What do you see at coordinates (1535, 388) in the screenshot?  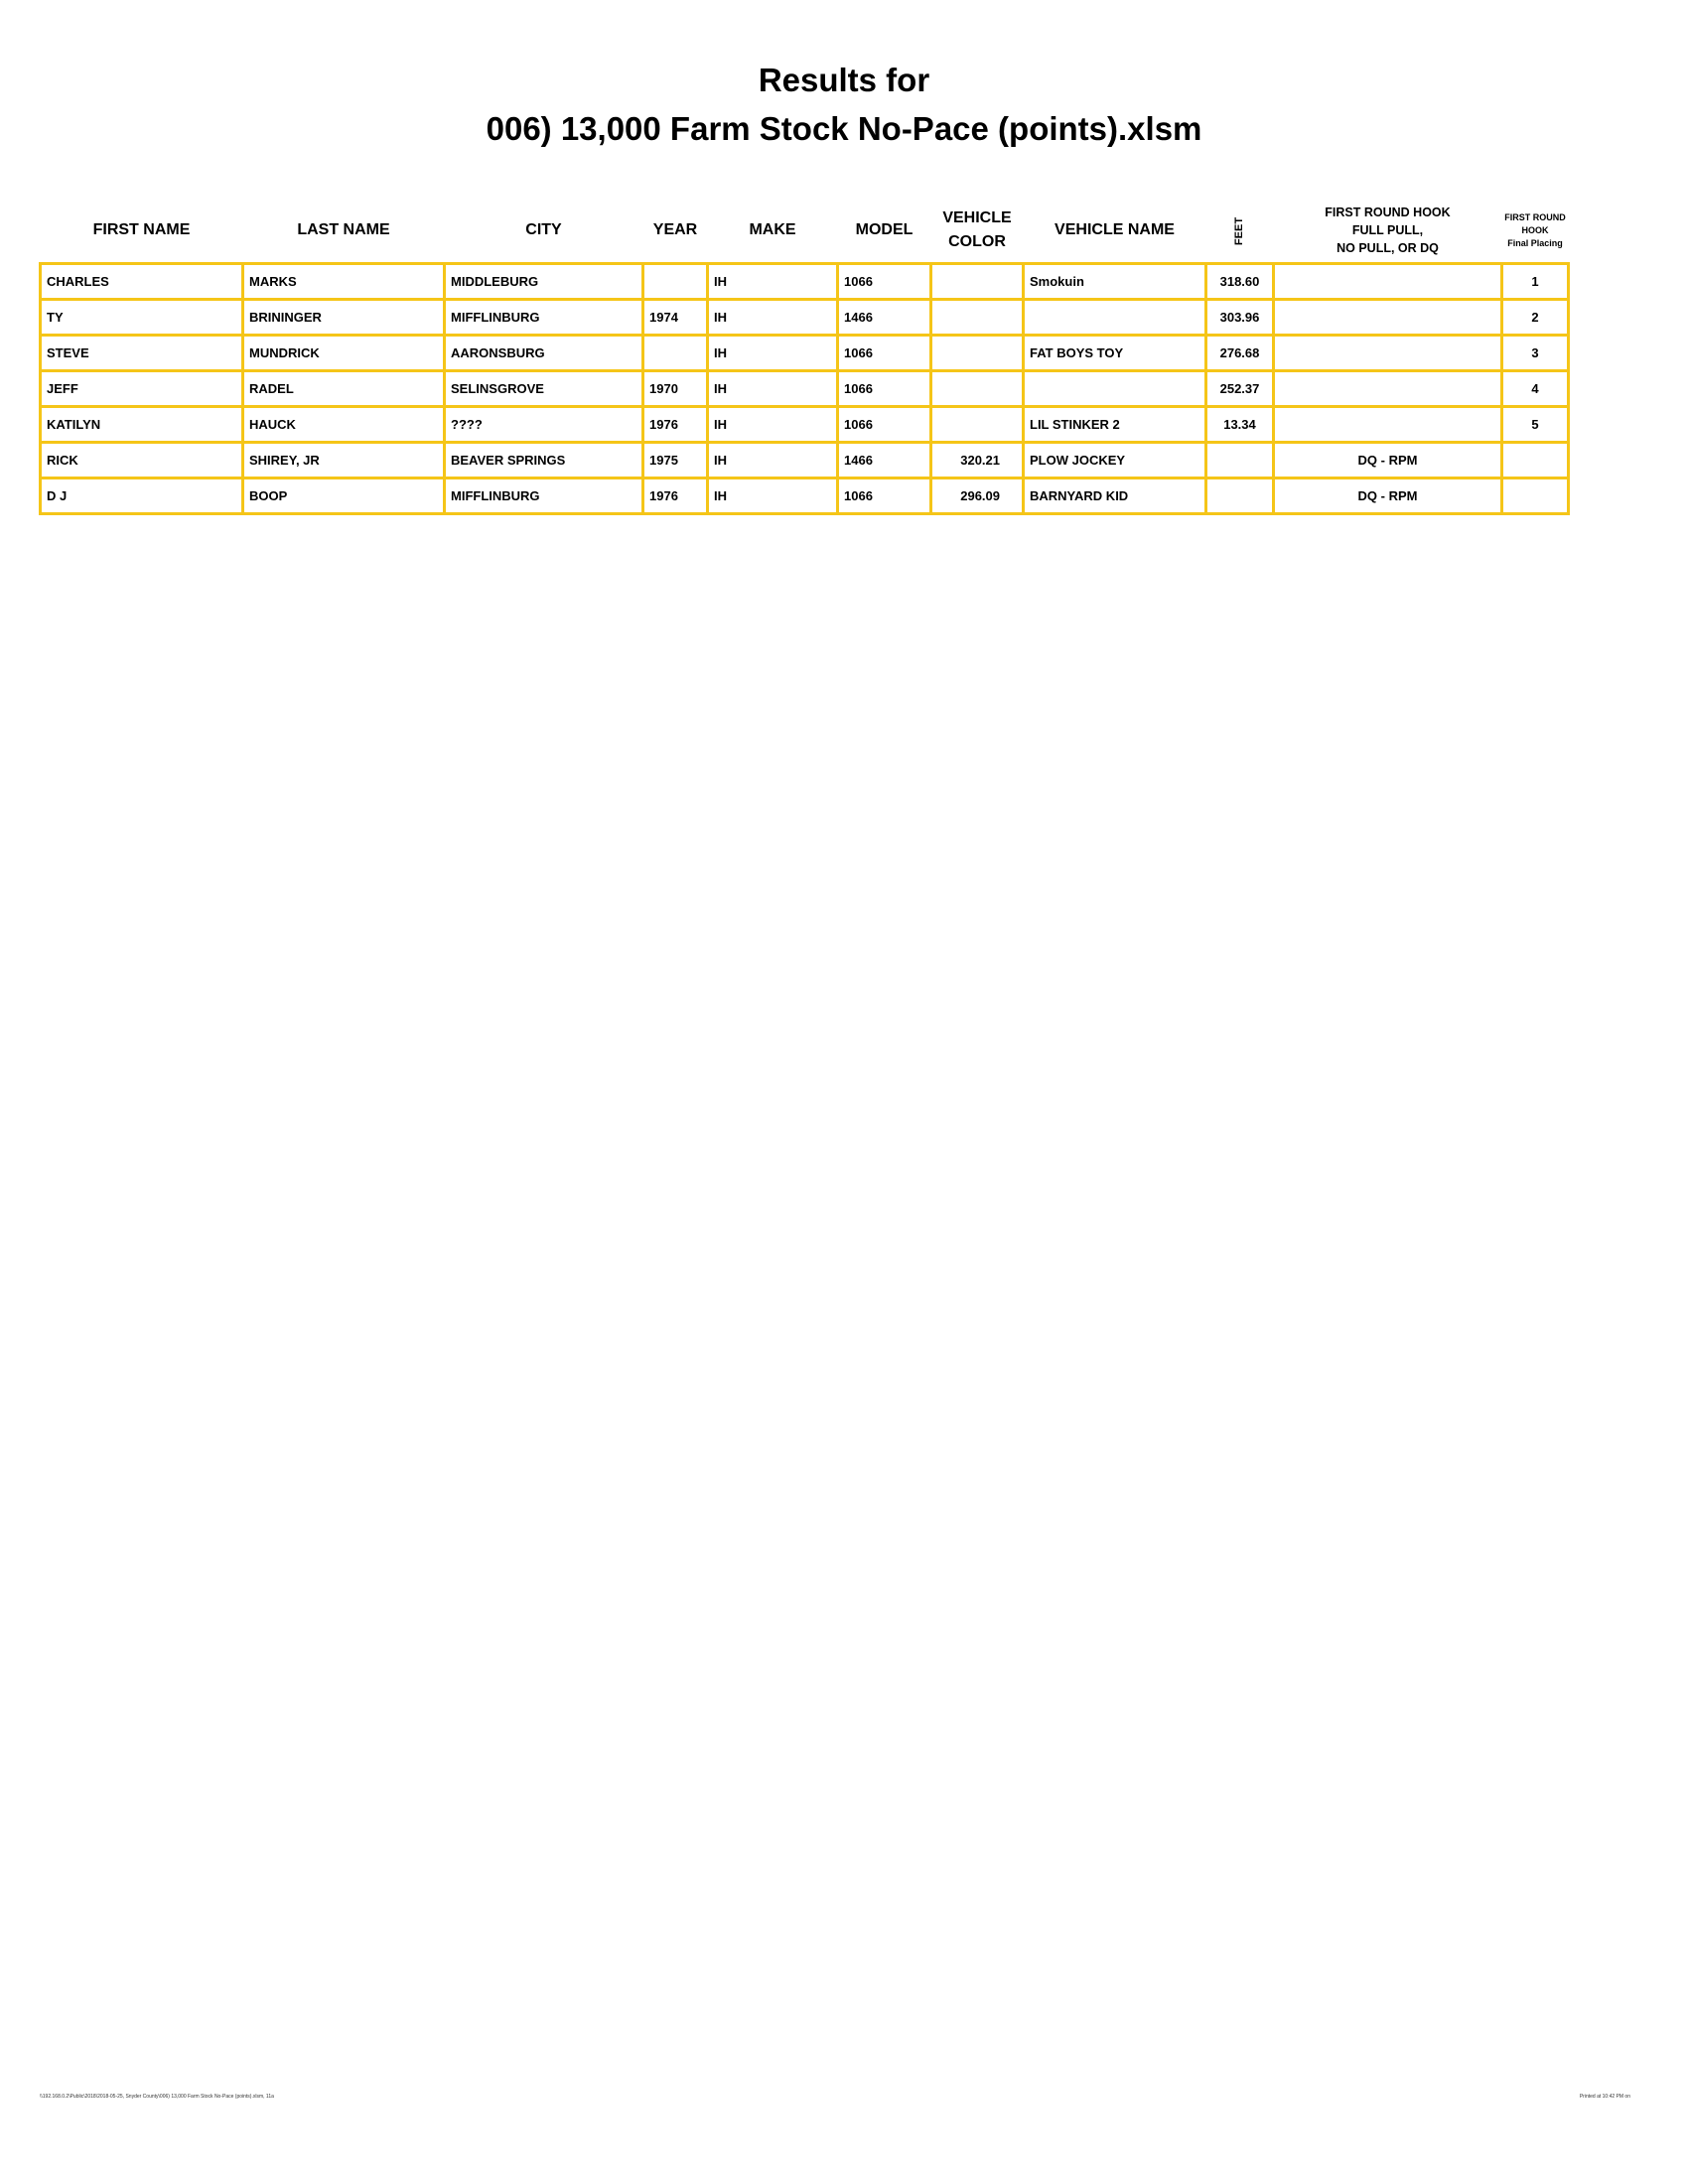 I see `cell-final-placing: 4` at bounding box center [1535, 388].